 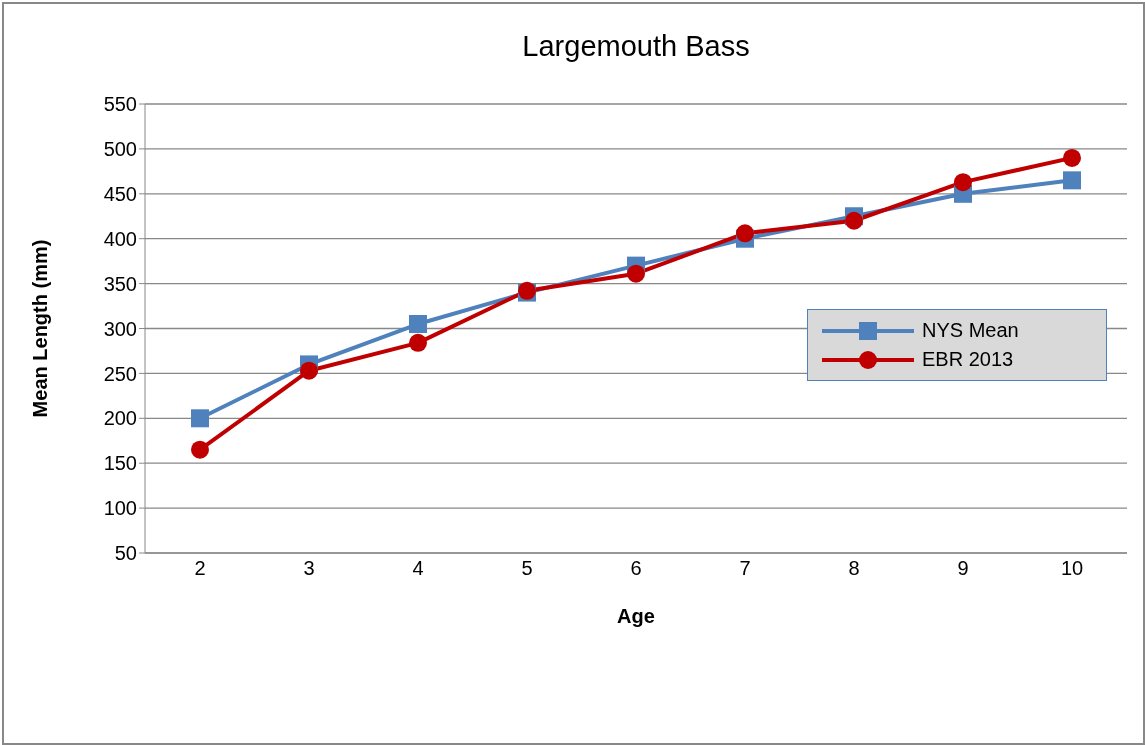 I want to click on y-axis-title: Mean Length (mm), so click(x=40, y=328).